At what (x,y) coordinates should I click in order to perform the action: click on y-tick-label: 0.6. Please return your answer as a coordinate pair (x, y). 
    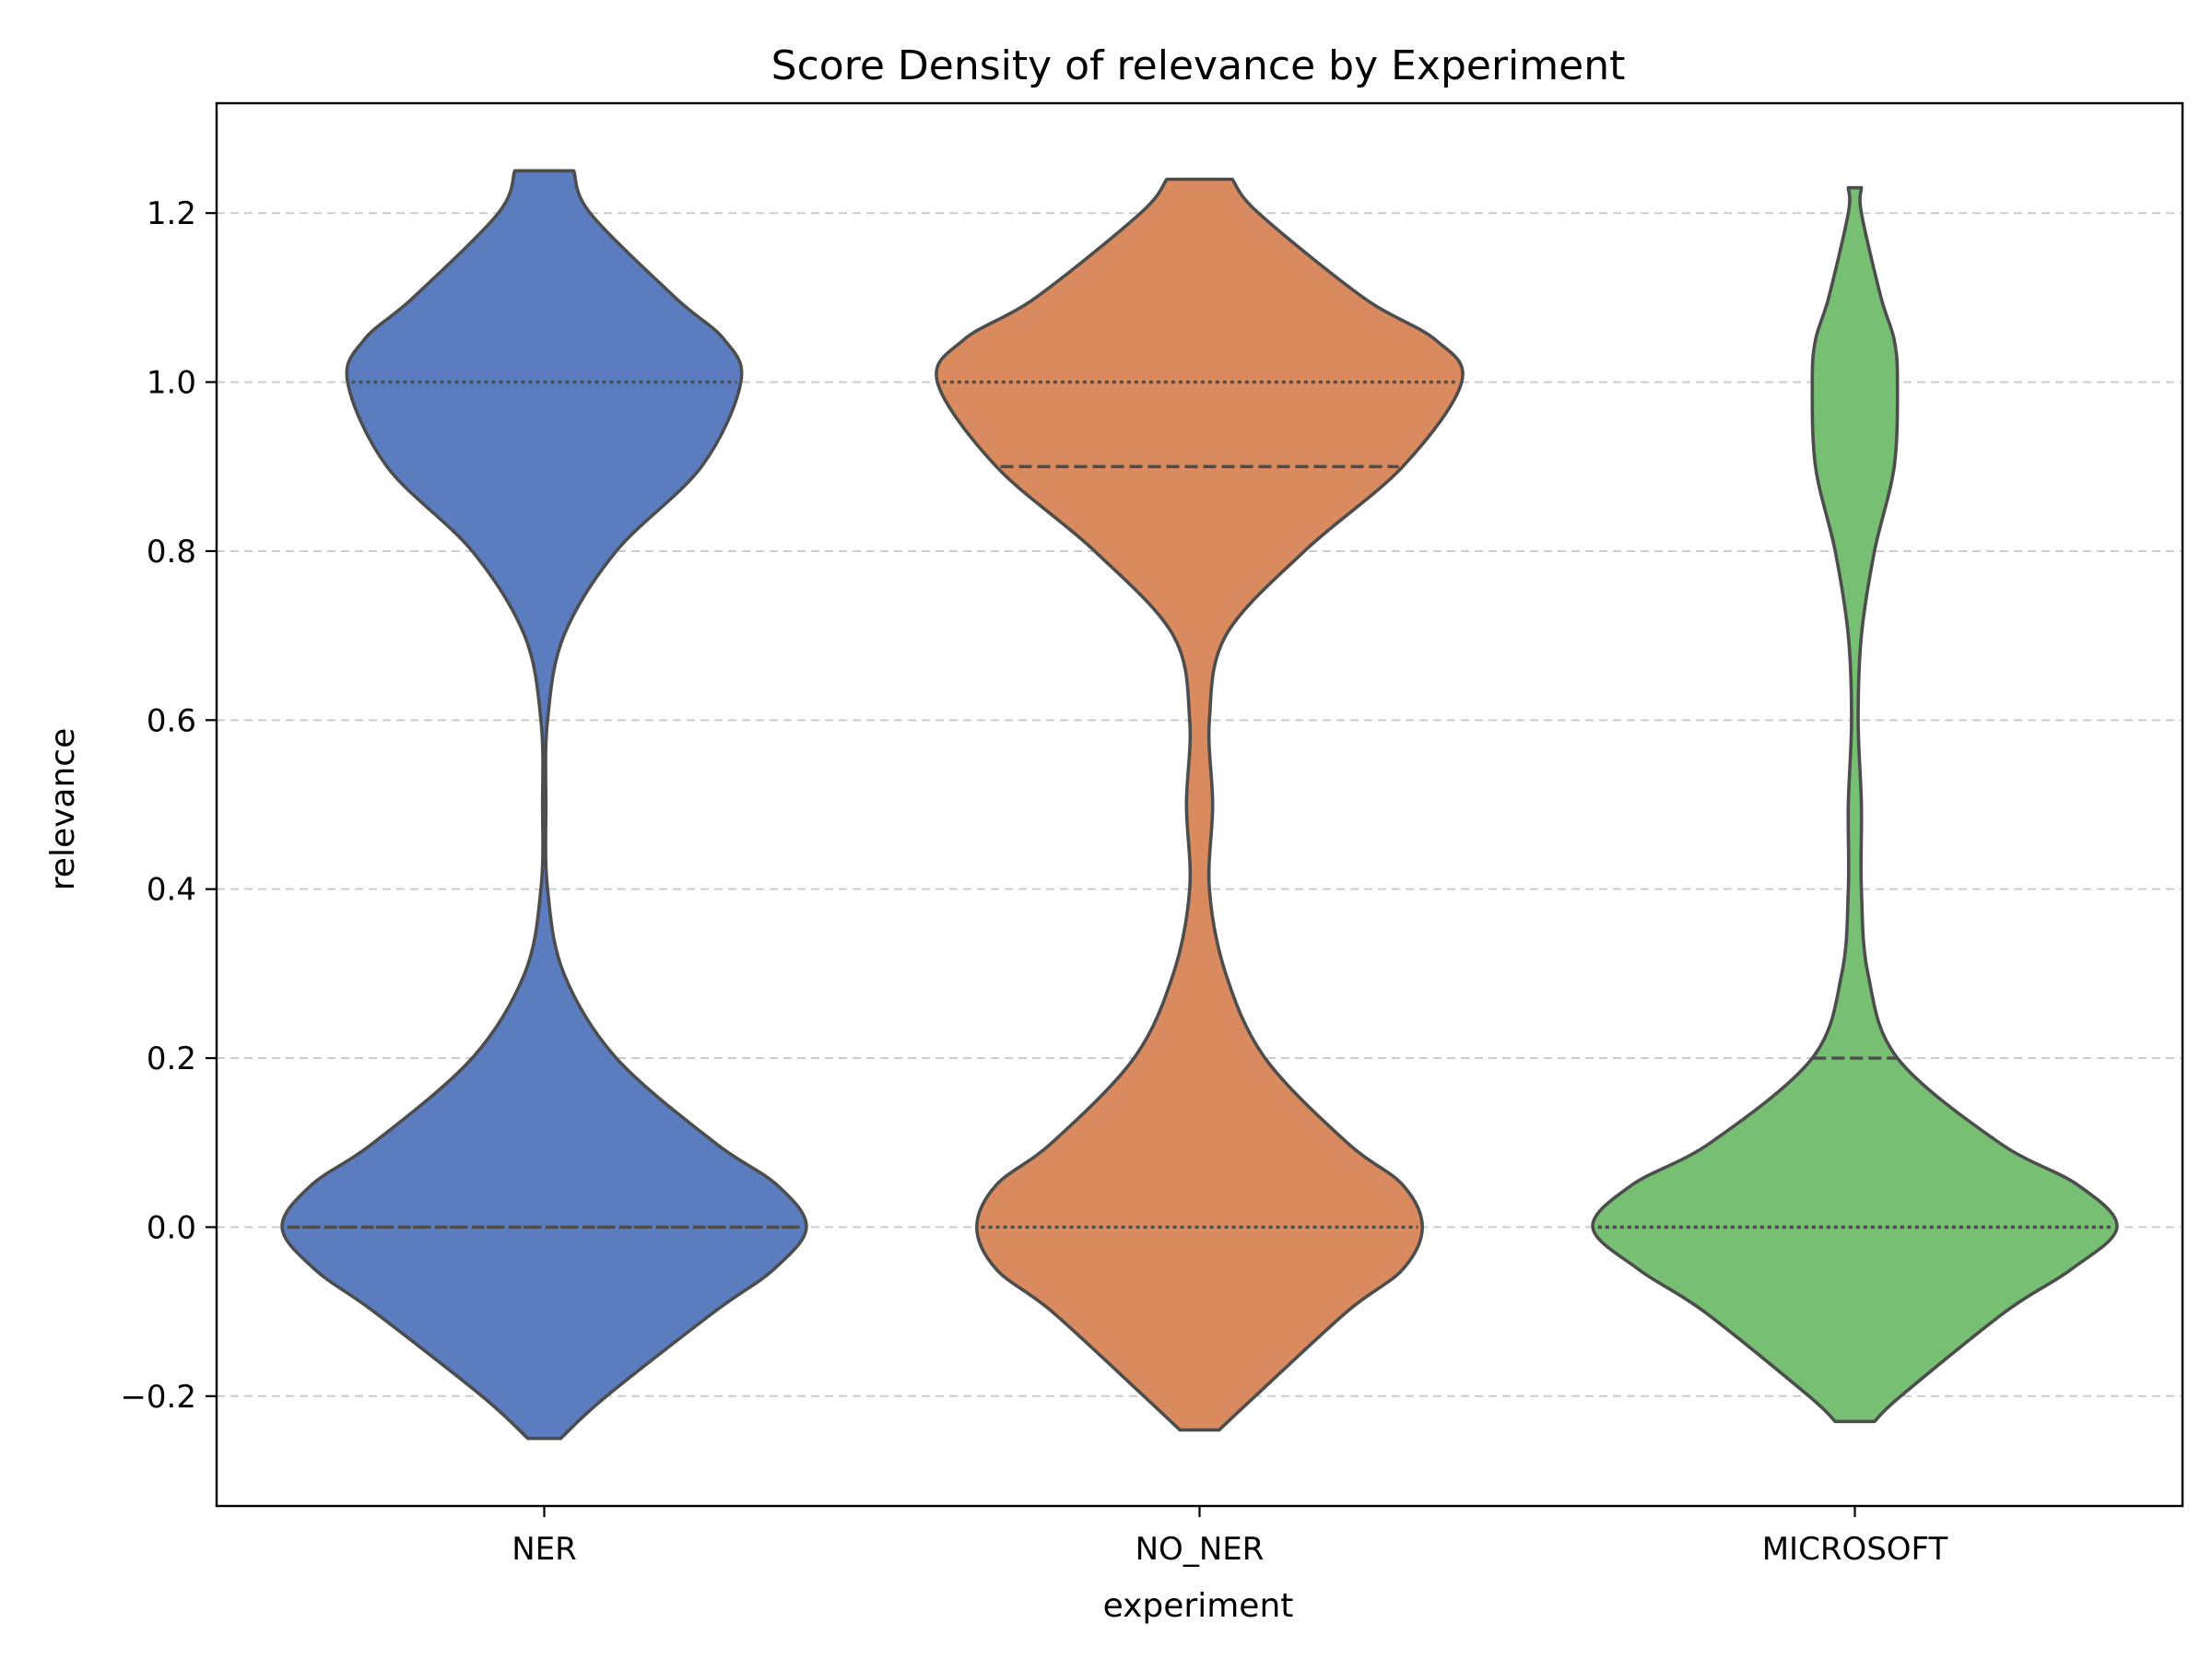
    Looking at the image, I should click on (171, 720).